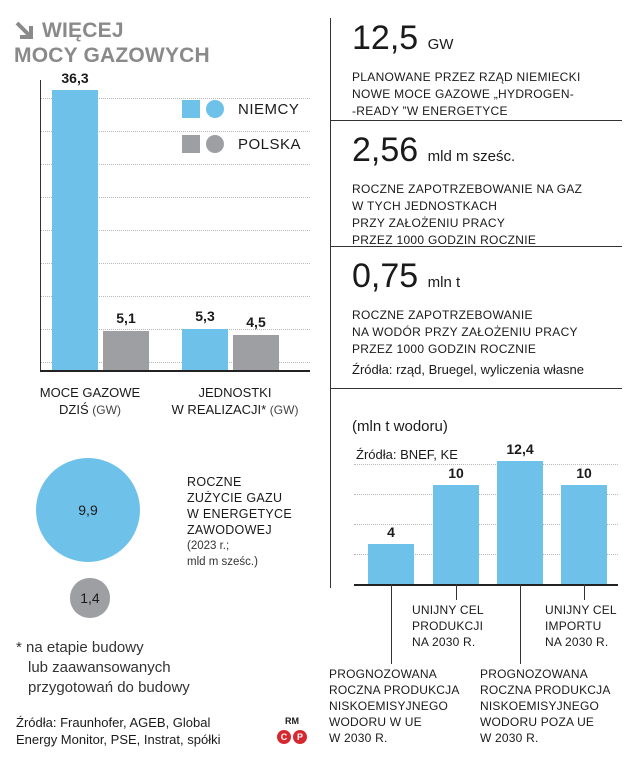  Describe the element at coordinates (537, 722) in the screenshot. I see `h2-label-2-line4: WODORU POZA UE` at that location.